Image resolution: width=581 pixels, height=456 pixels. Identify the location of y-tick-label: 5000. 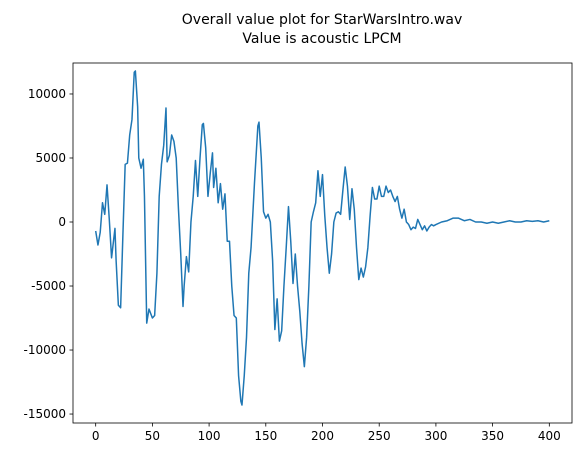
(50, 158).